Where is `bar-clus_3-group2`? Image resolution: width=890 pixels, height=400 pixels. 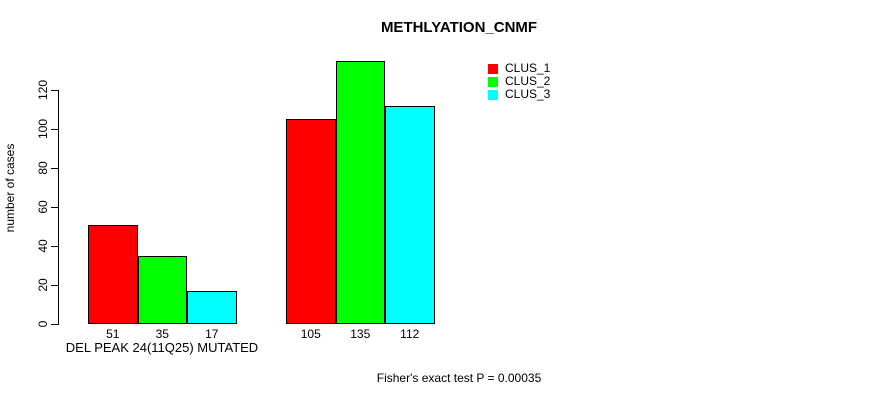
bar-clus_3-group2 is located at coordinates (410, 214).